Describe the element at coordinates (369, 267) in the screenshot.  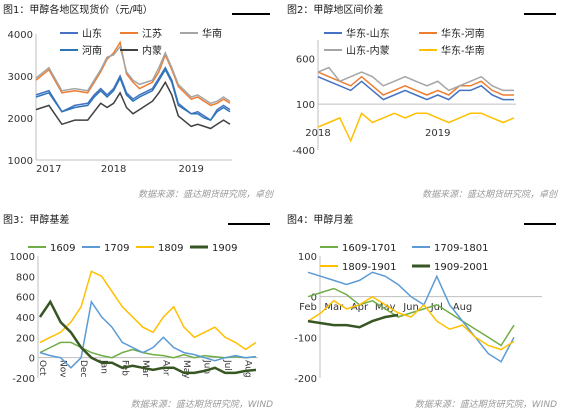
I see `legend-label: 1809-1901` at that location.